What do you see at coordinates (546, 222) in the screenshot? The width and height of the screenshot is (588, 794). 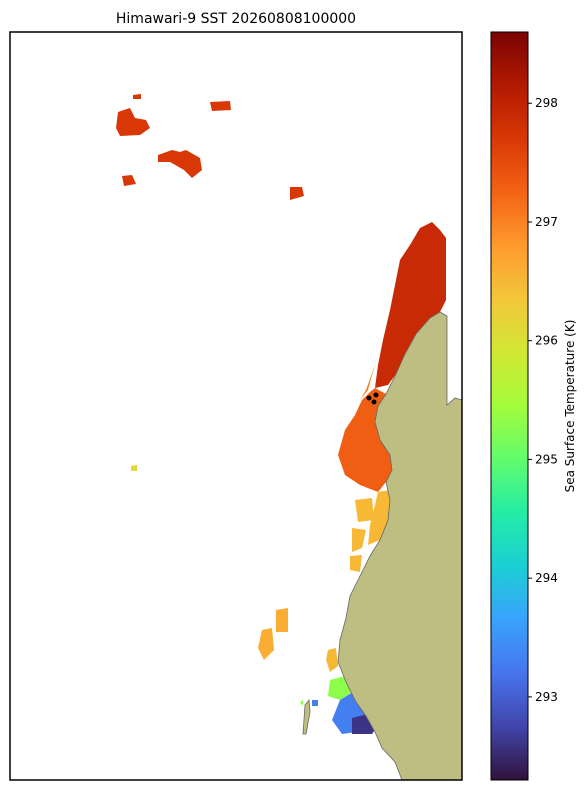 I see `colorbar-tick-label: 297` at bounding box center [546, 222].